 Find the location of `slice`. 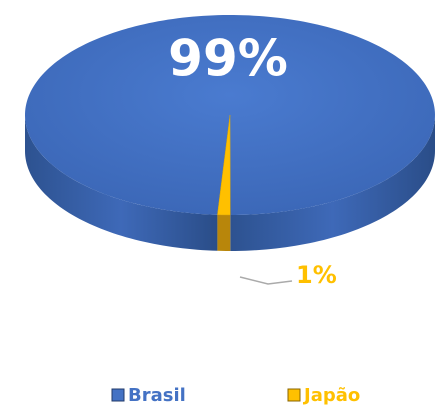

slice is located at coordinates (224, 165).